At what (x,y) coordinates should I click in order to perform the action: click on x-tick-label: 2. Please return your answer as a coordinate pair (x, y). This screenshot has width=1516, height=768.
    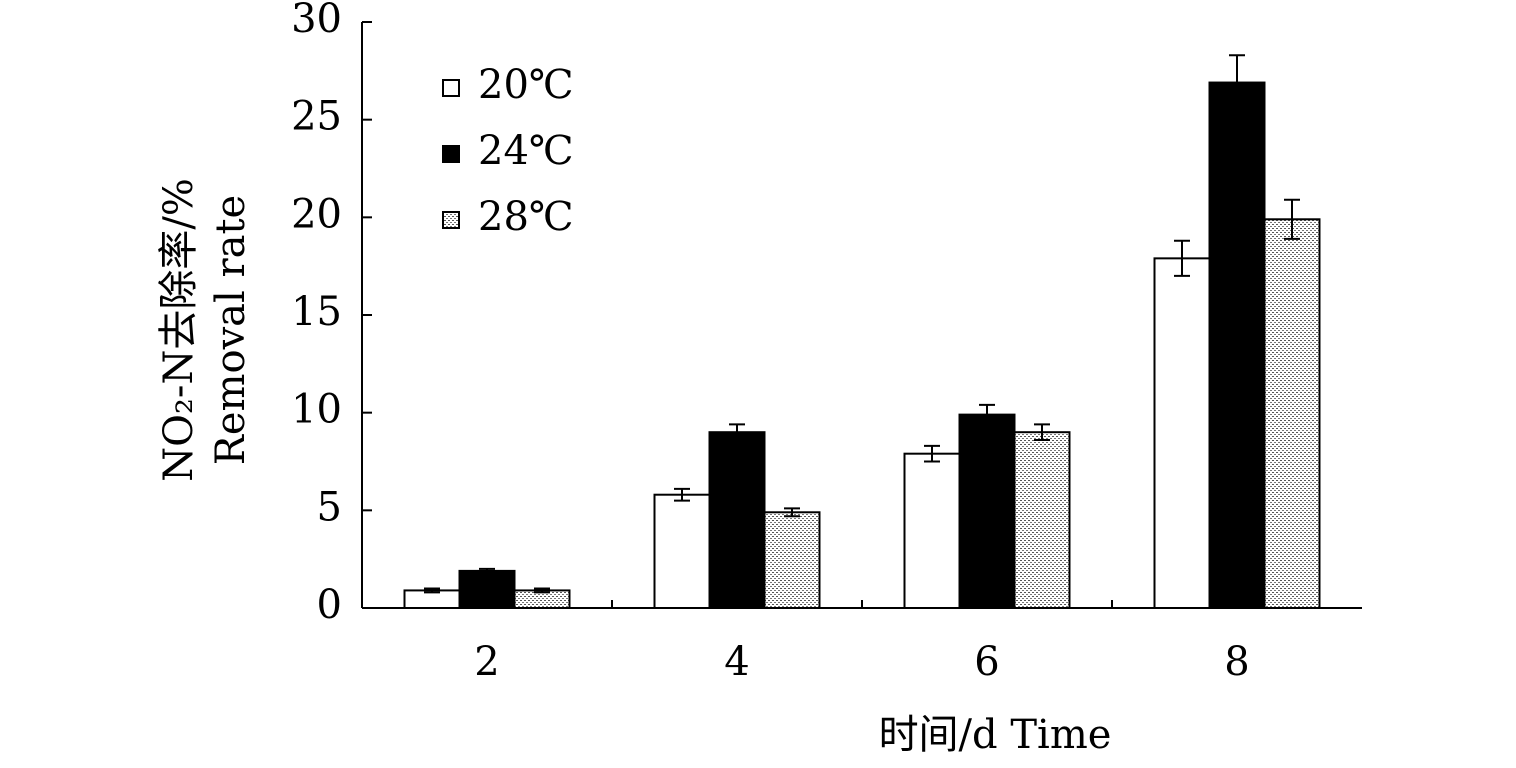
    Looking at the image, I should click on (486, 662).